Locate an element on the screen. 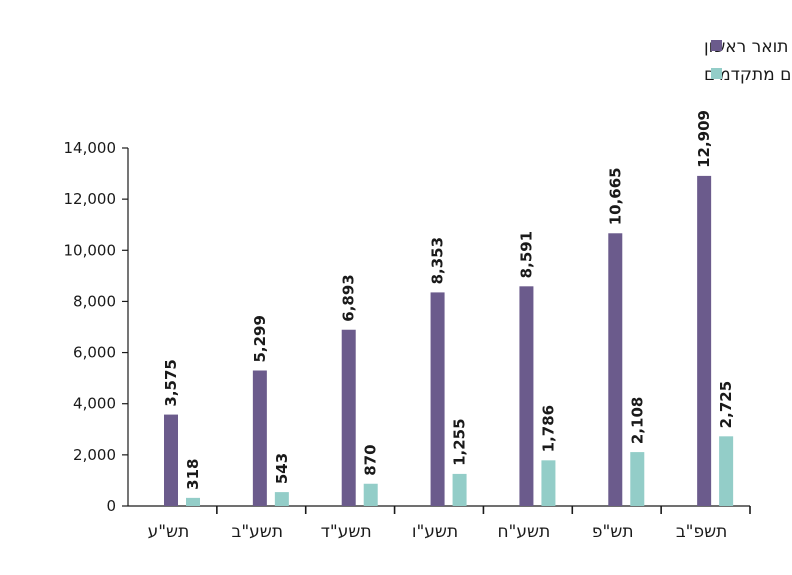 The width and height of the screenshot is (792, 575). data-label-advanced-degrees: 543 is located at coordinates (282, 468).